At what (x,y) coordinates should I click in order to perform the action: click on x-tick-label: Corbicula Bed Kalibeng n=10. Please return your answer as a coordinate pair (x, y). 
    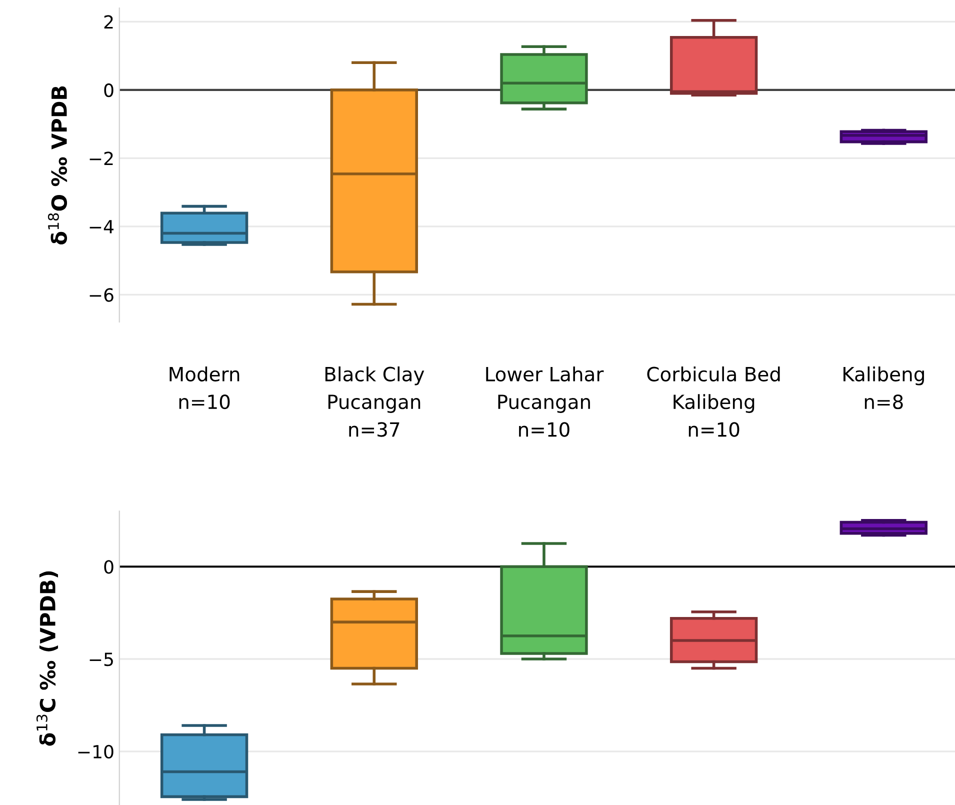
    Looking at the image, I should click on (713, 401).